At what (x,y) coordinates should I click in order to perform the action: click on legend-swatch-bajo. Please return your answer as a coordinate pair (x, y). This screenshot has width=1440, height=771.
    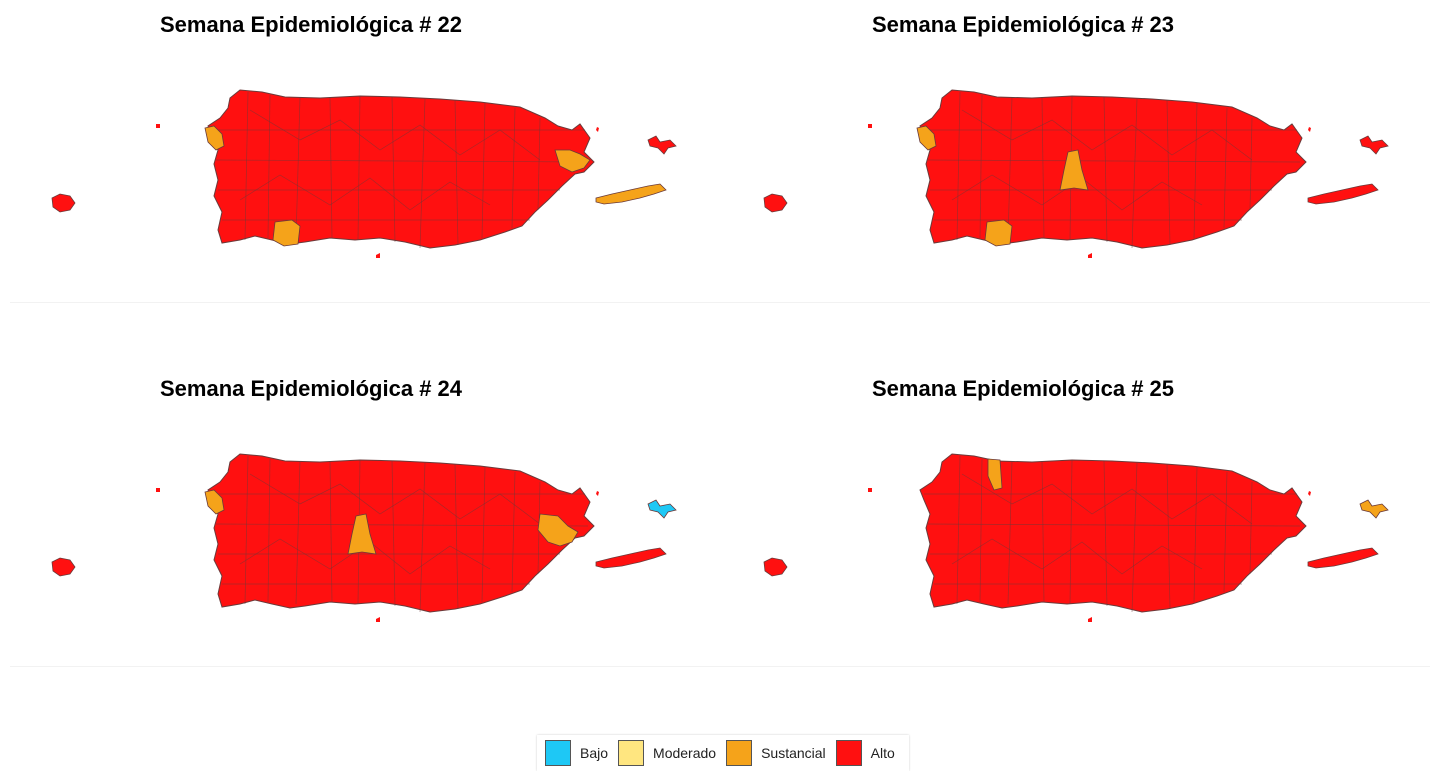
    Looking at the image, I should click on (558, 753).